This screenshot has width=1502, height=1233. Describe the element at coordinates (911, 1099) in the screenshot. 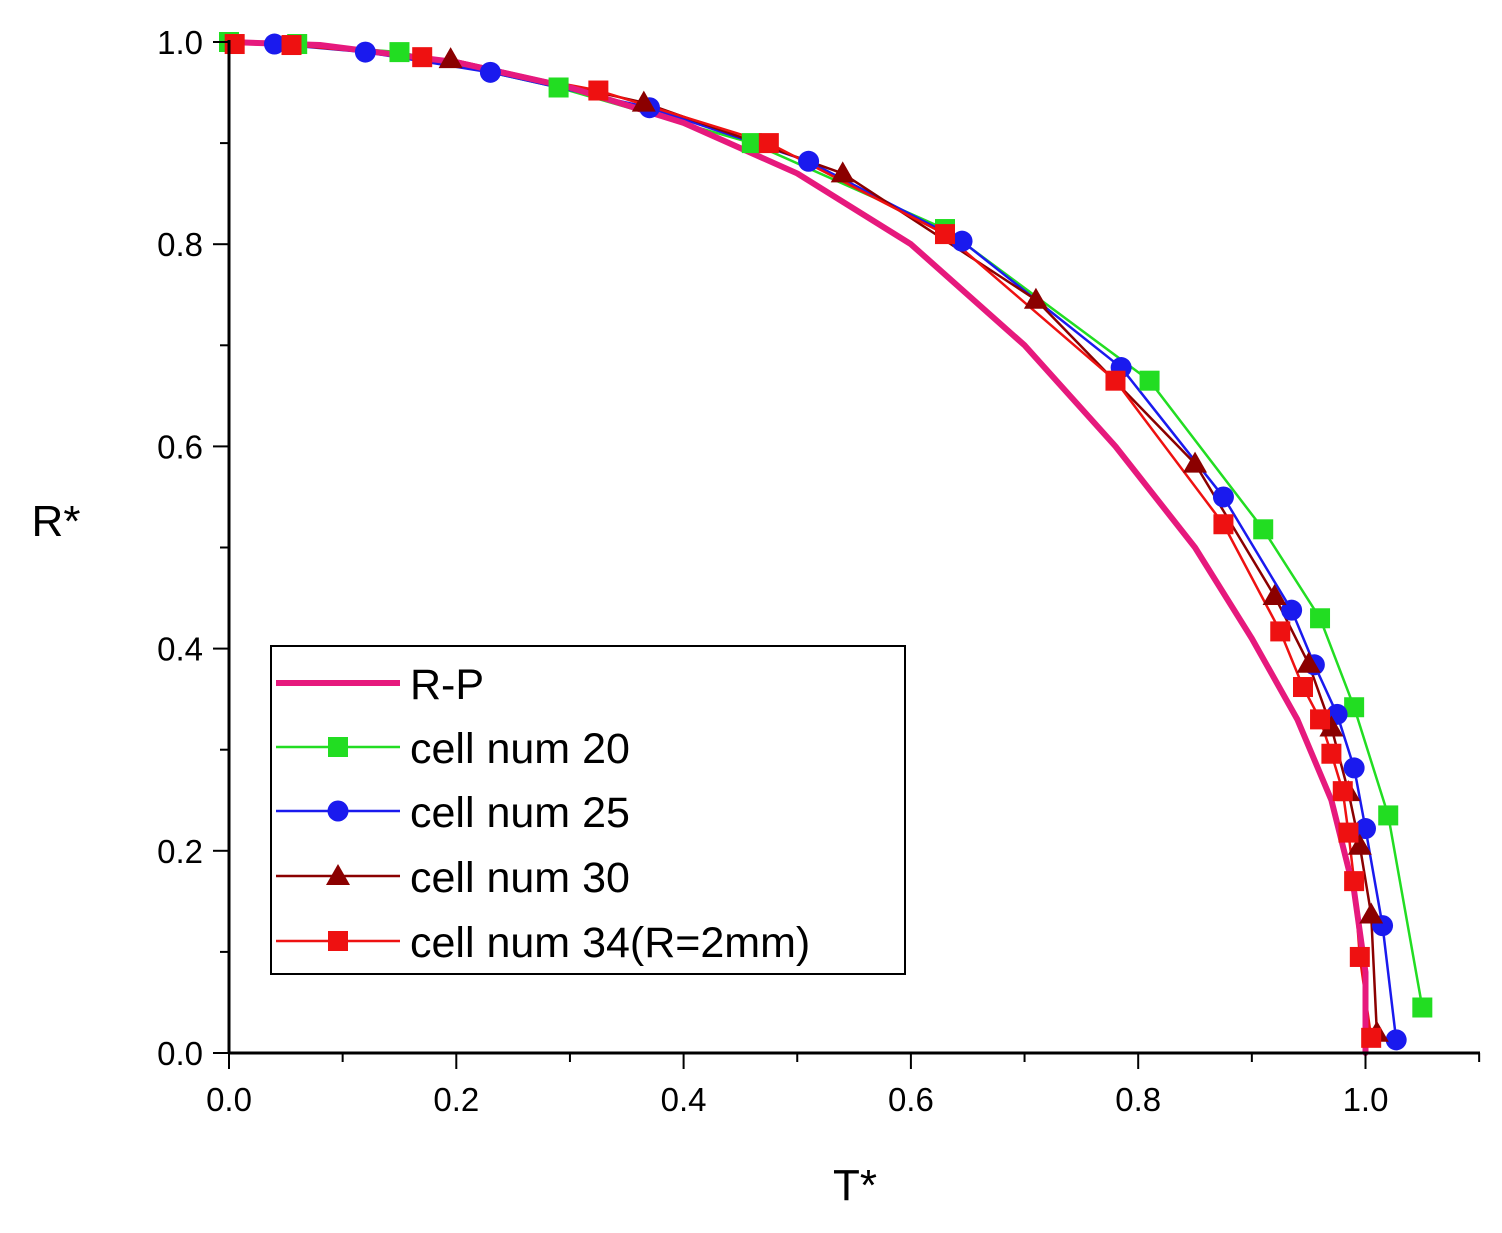

I see `x-tick-label: 0.6` at that location.